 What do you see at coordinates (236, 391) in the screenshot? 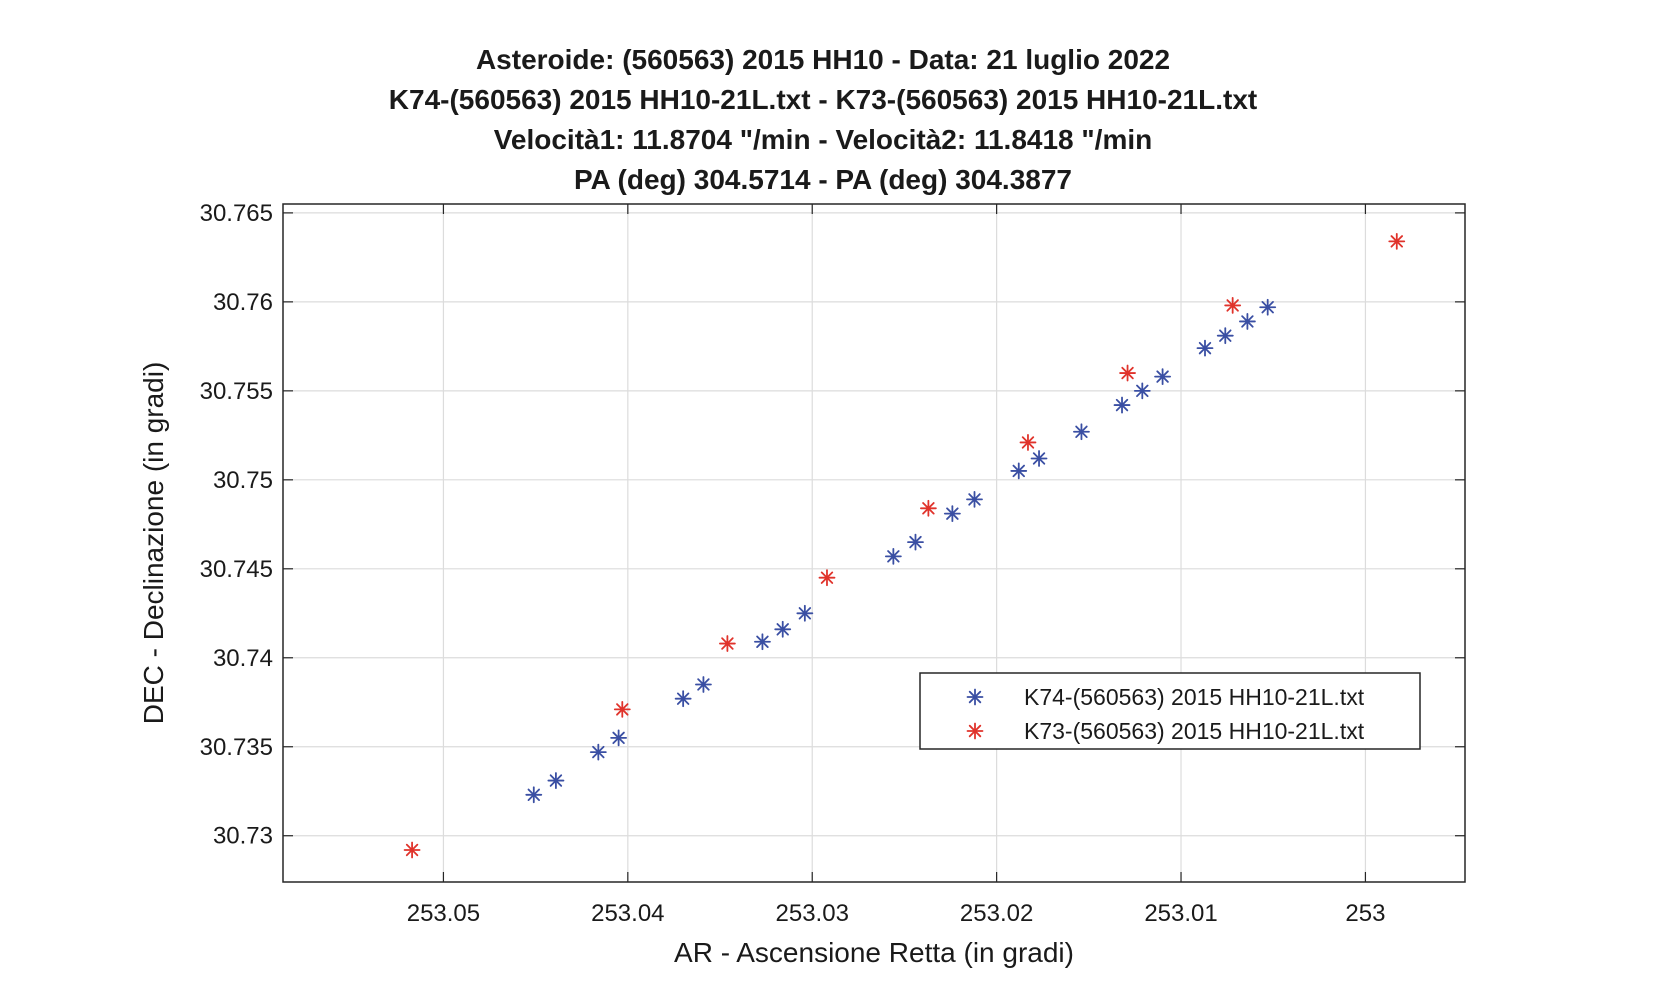
I see `y-tick-label: 30.755` at bounding box center [236, 391].